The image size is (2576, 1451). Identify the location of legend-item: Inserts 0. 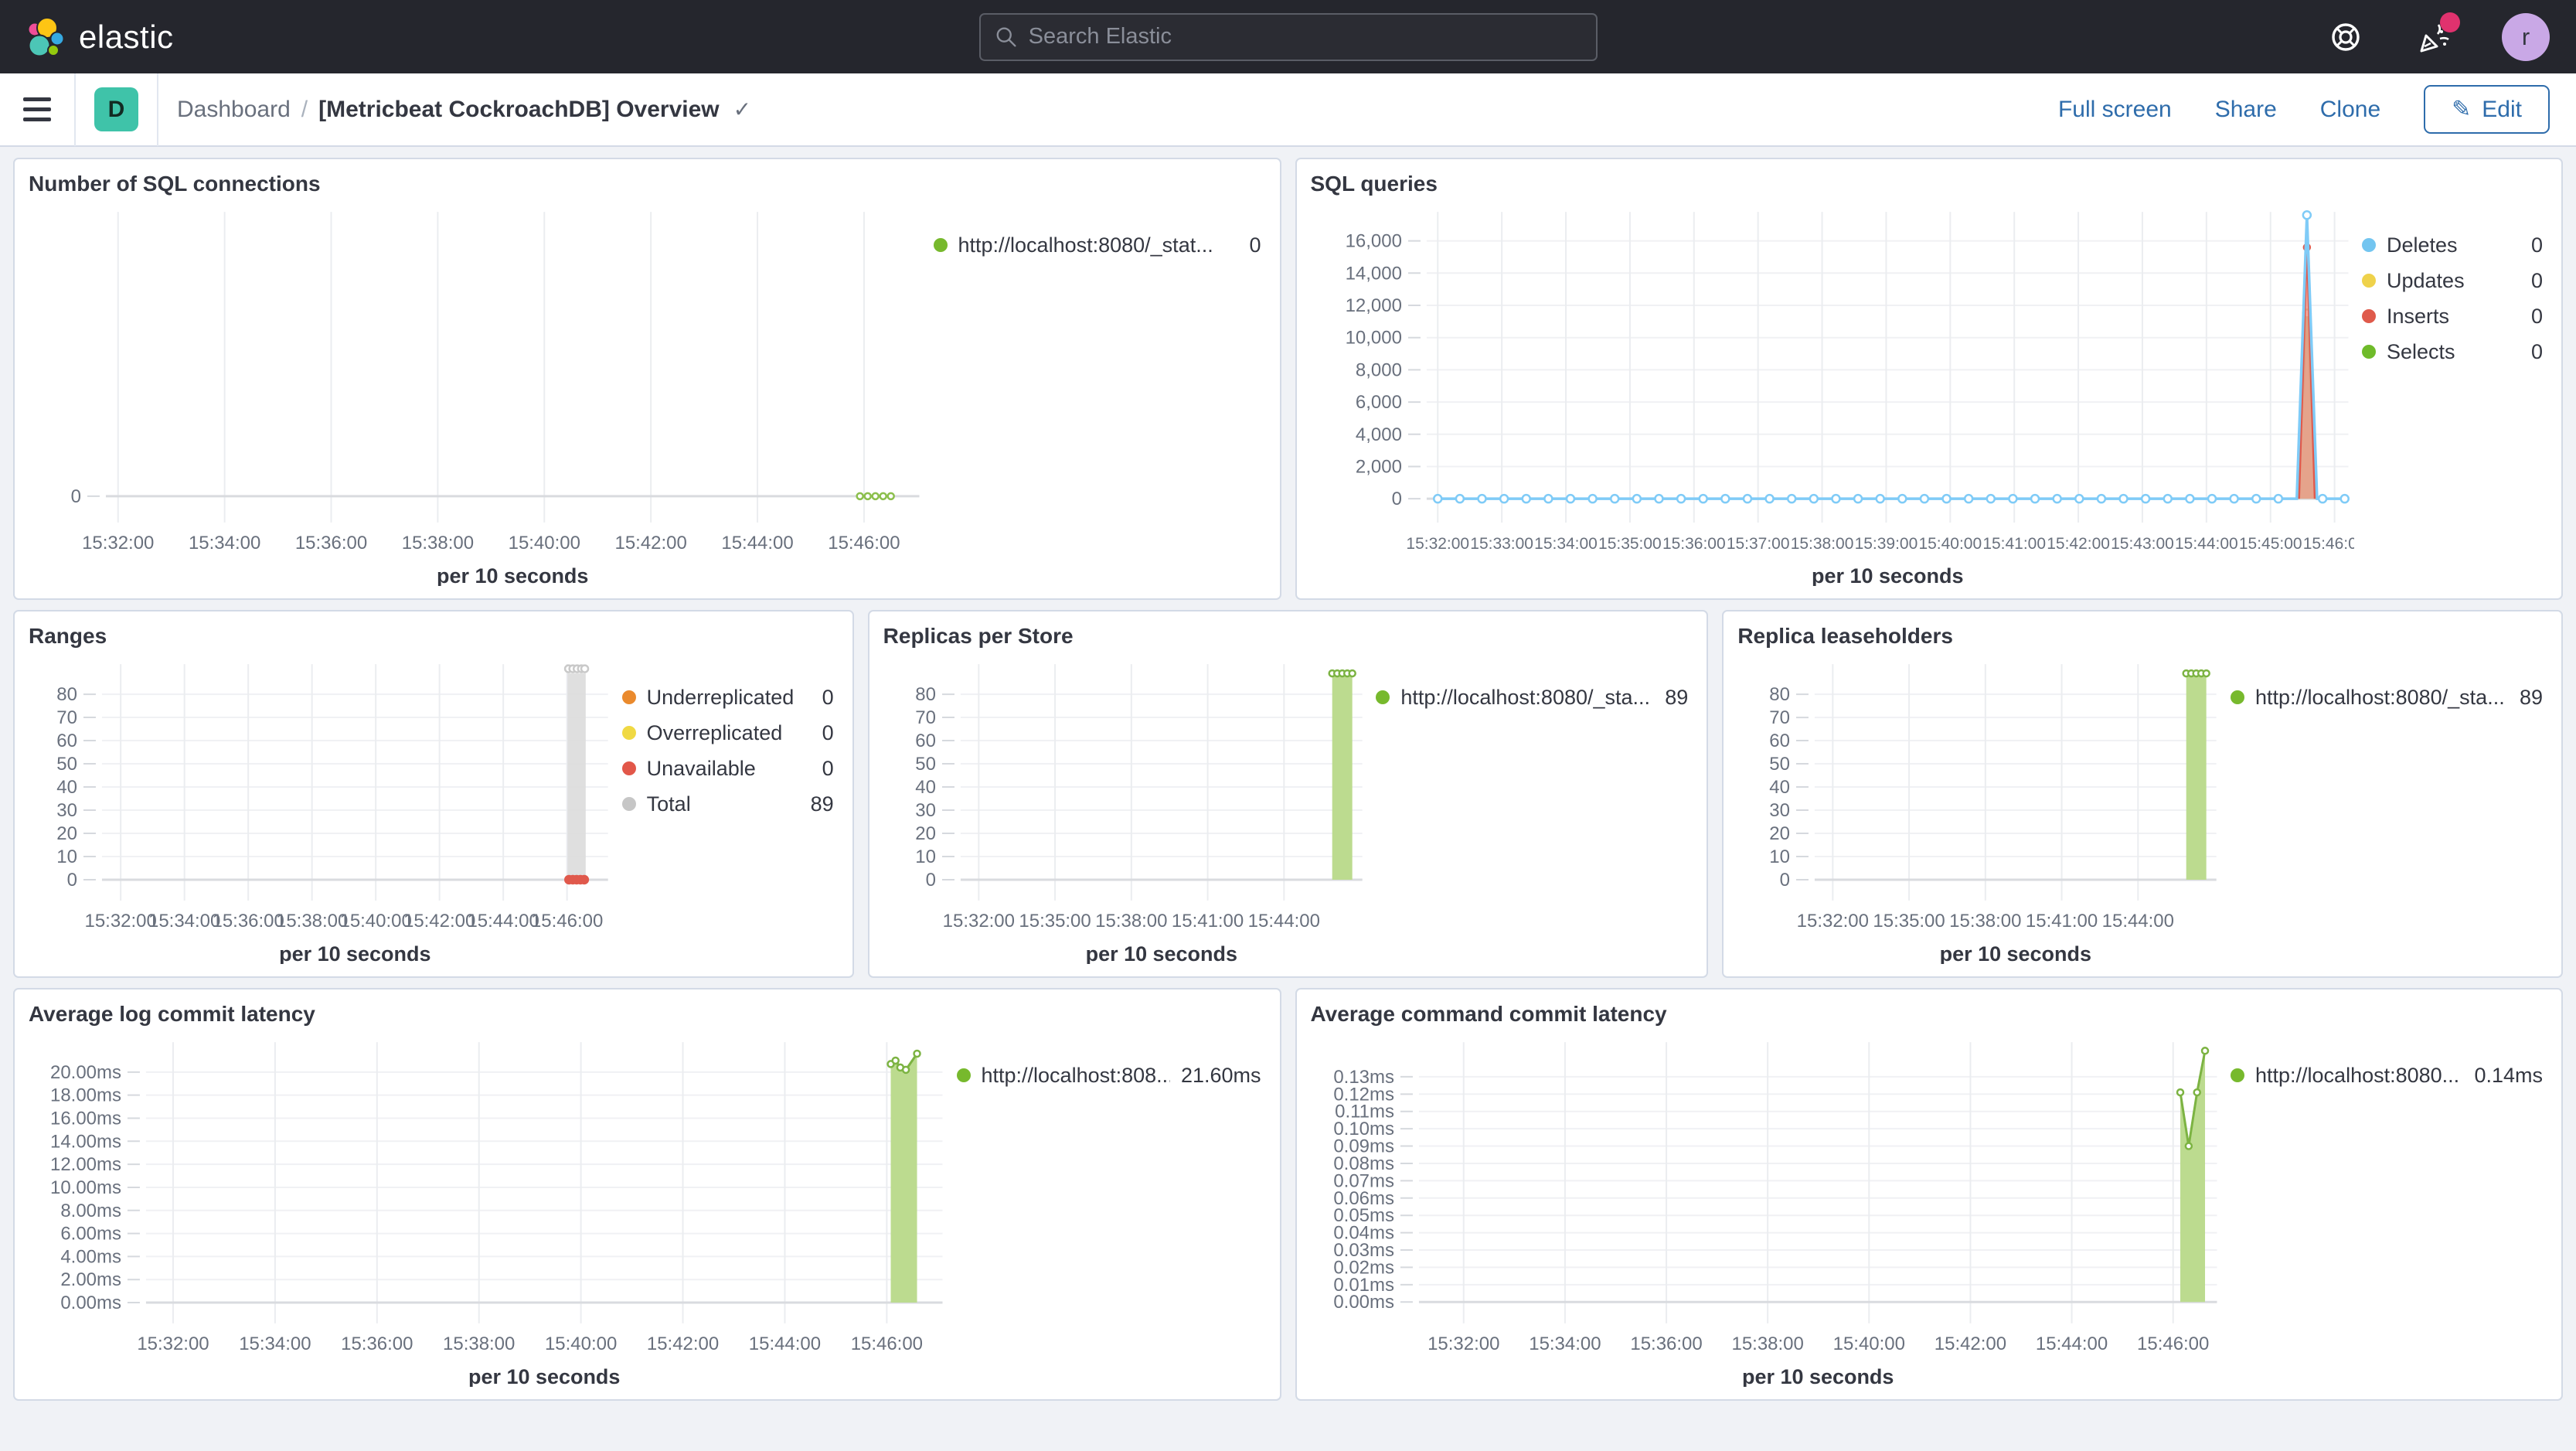
(2452, 316).